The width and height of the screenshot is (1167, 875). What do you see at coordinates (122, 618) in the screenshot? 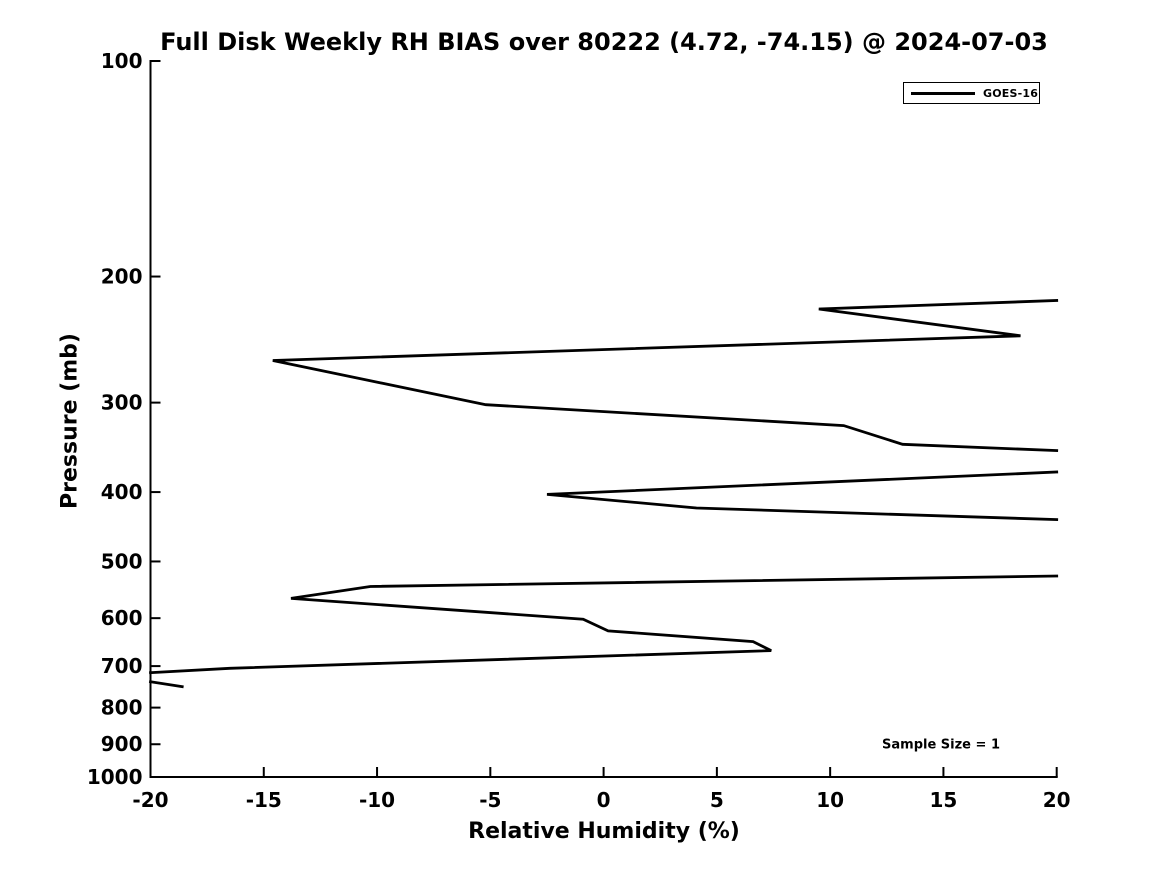
I see `y-tick-label: 600` at bounding box center [122, 618].